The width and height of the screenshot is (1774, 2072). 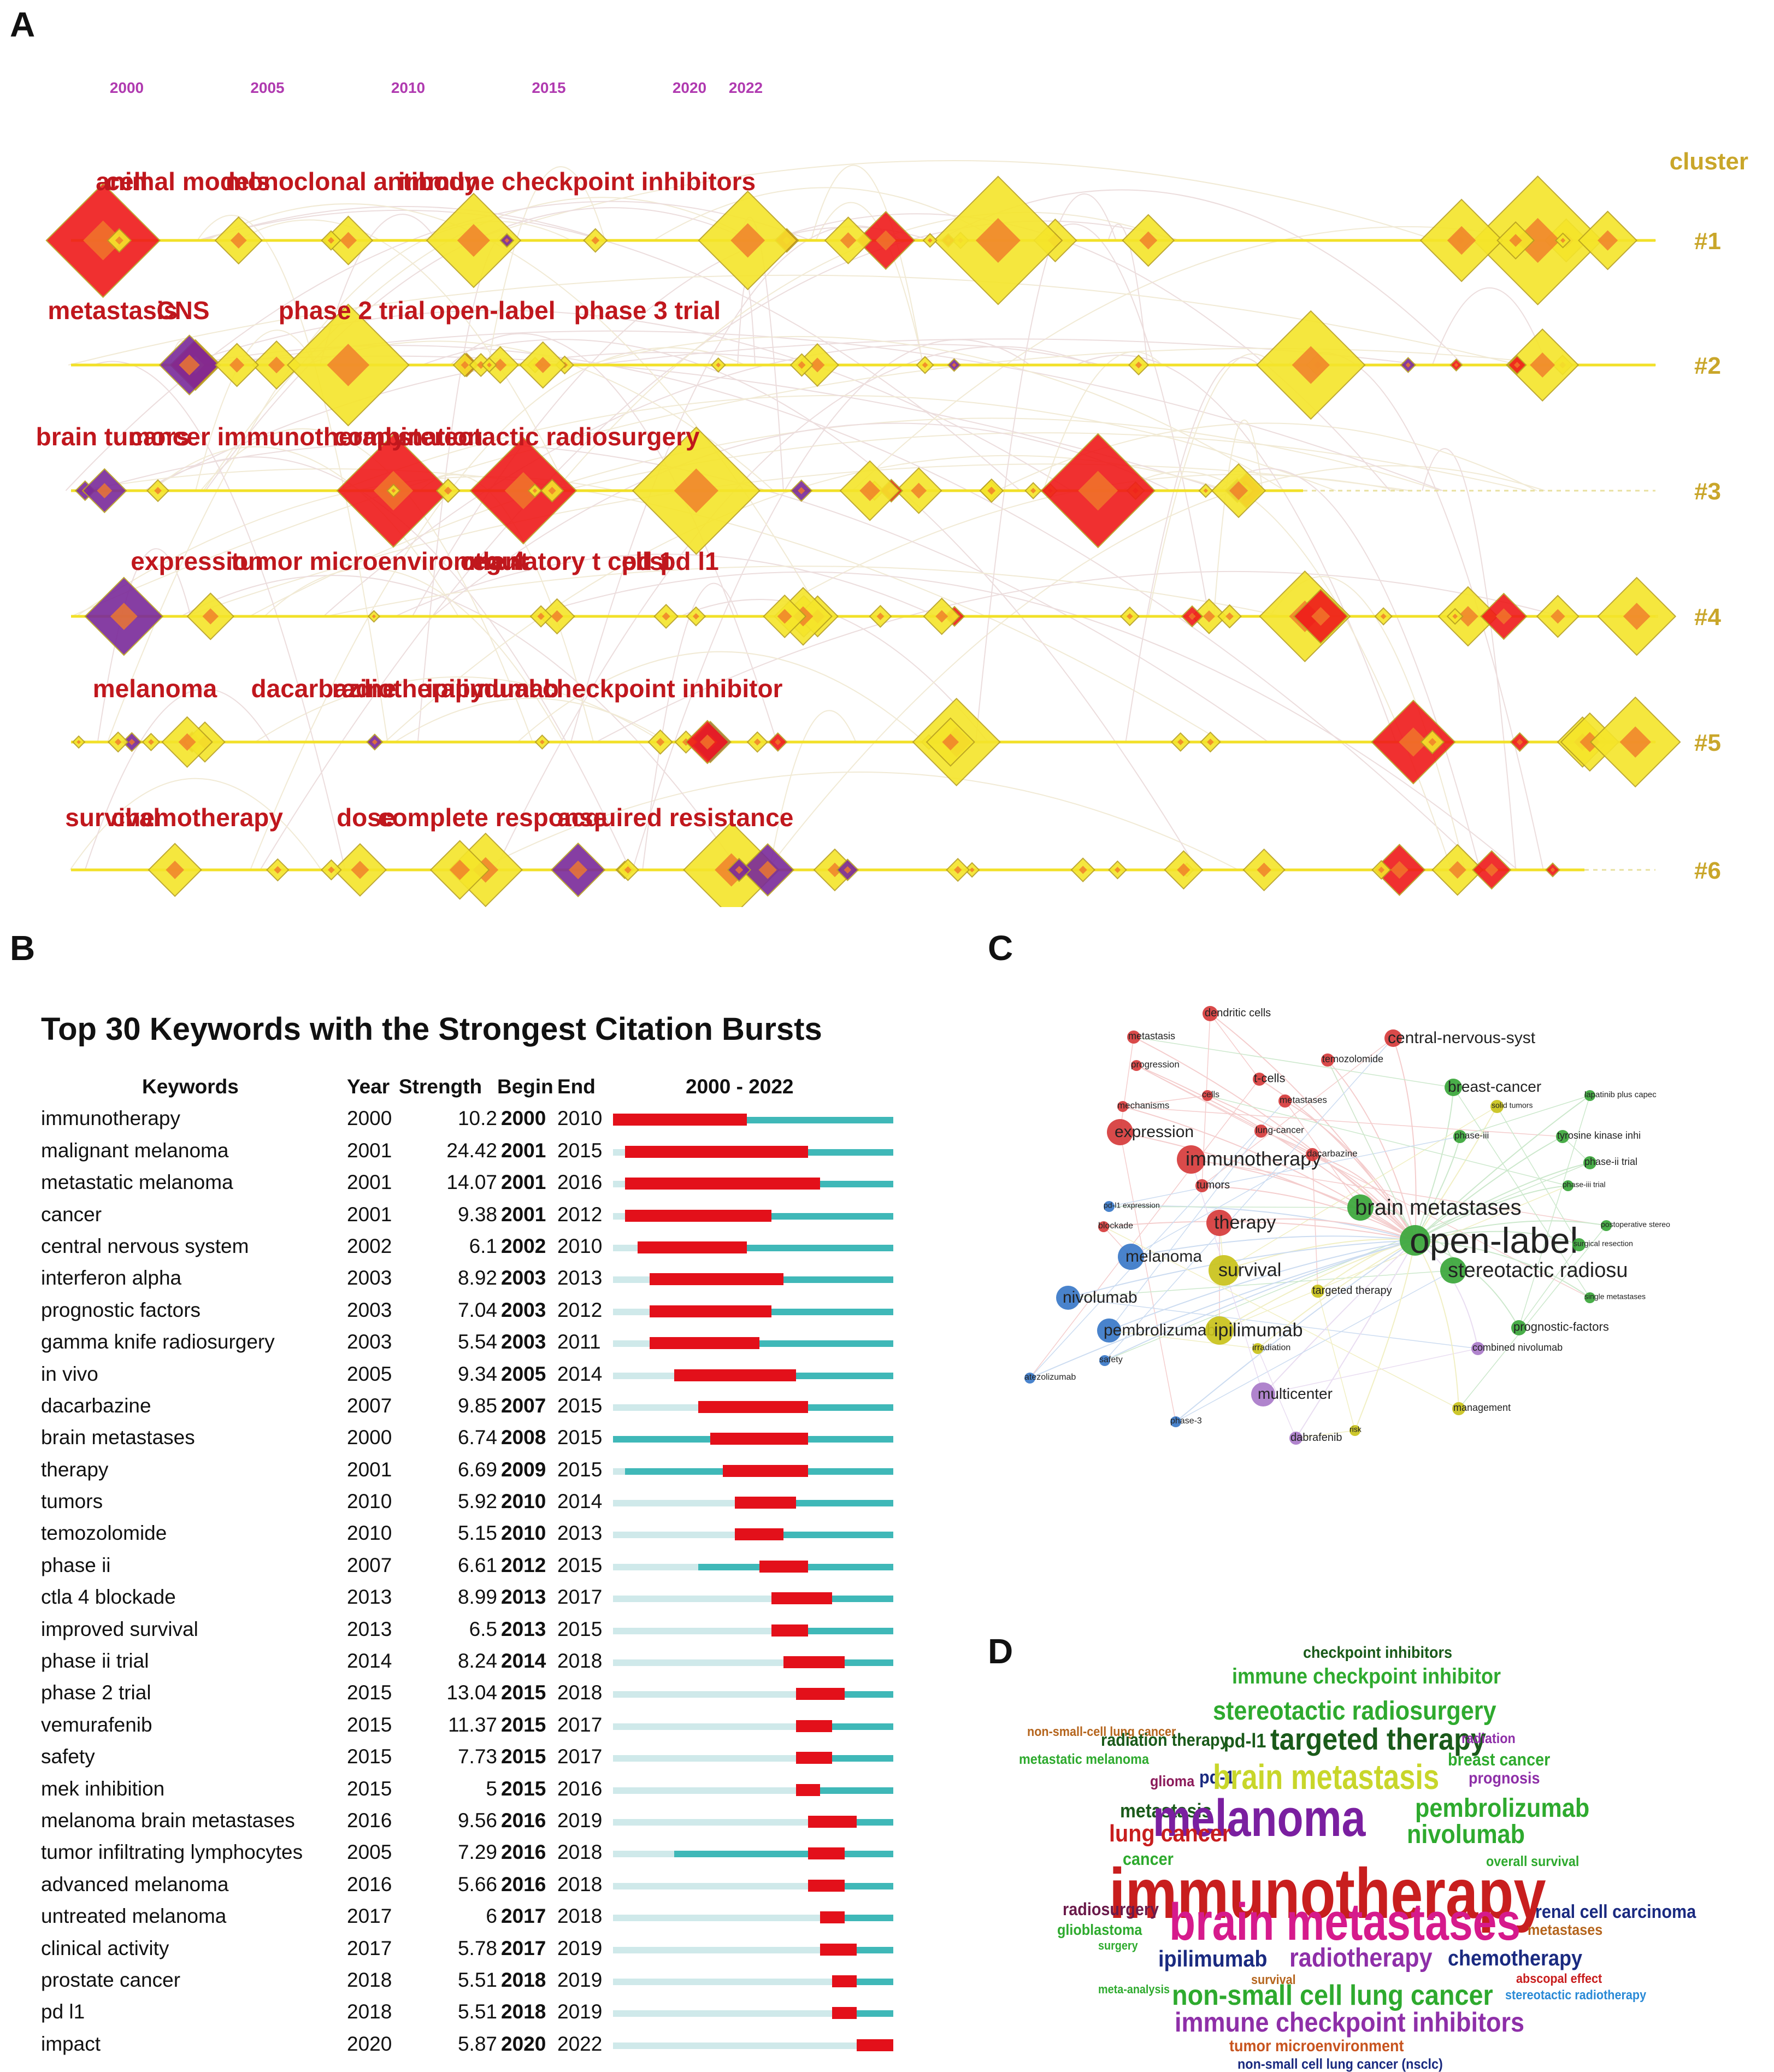 I want to click on begin-cell: 2010, so click(x=523, y=1501).